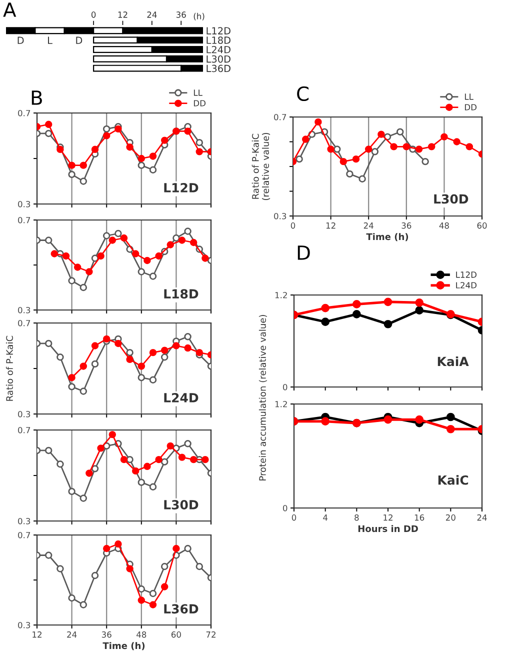 The width and height of the screenshot is (516, 651). I want to click on chart-title: C, so click(303, 94).